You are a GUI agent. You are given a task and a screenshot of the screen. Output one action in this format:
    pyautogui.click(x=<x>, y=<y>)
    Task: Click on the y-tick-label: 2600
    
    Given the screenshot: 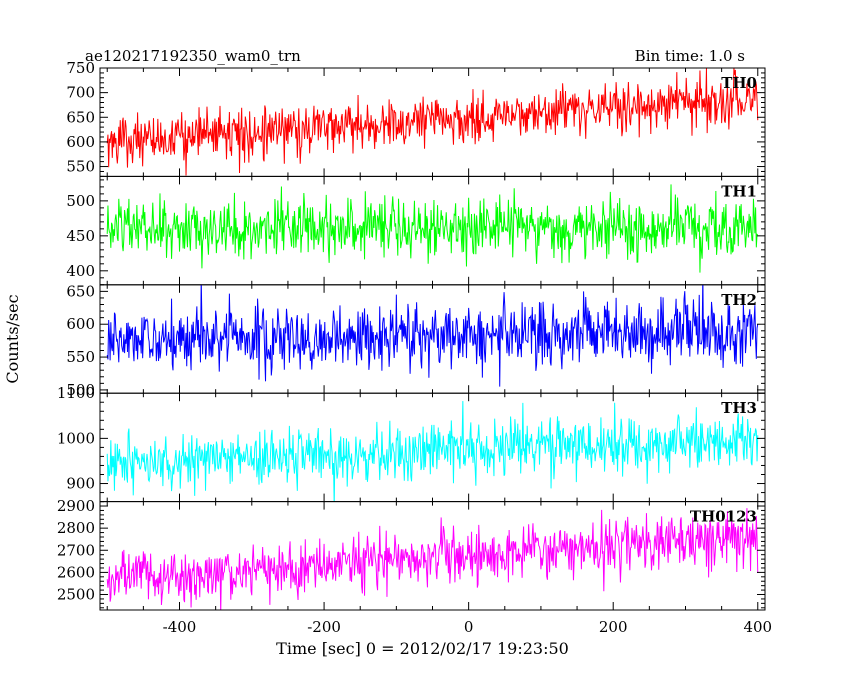 What is the action you would take?
    pyautogui.click(x=76, y=572)
    